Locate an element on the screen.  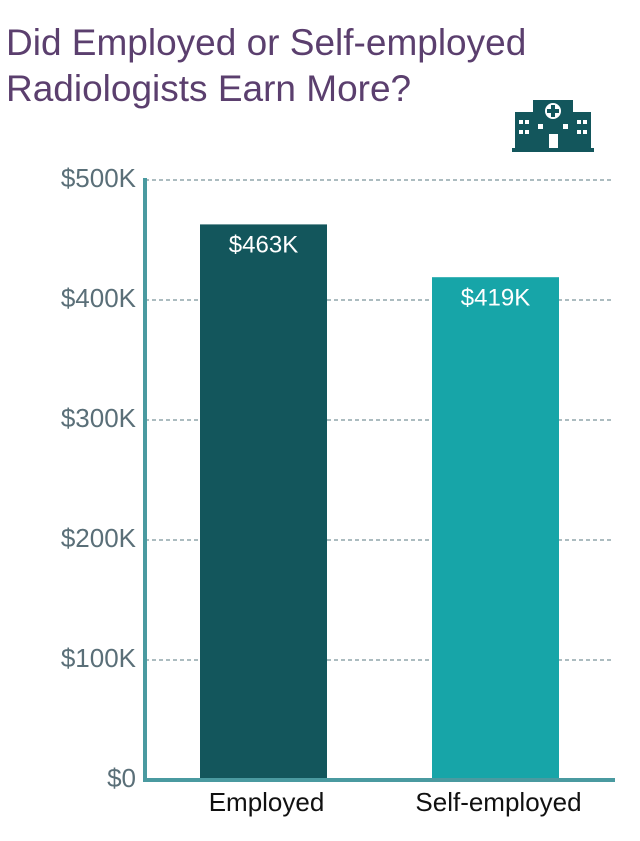
y-tick-label: $100K is located at coordinates (99, 658).